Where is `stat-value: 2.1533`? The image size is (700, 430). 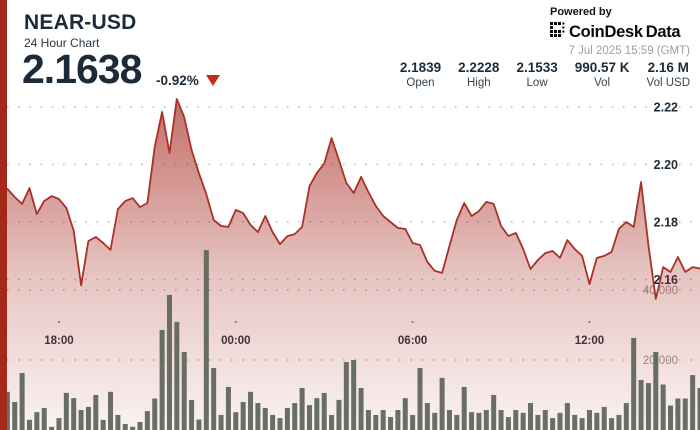 stat-value: 2.1533 is located at coordinates (537, 67).